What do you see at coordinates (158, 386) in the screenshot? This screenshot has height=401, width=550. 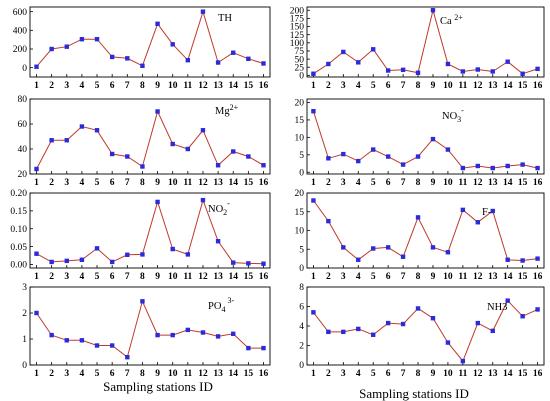 I see `x-axis-label-left: Sampling stations ID` at bounding box center [158, 386].